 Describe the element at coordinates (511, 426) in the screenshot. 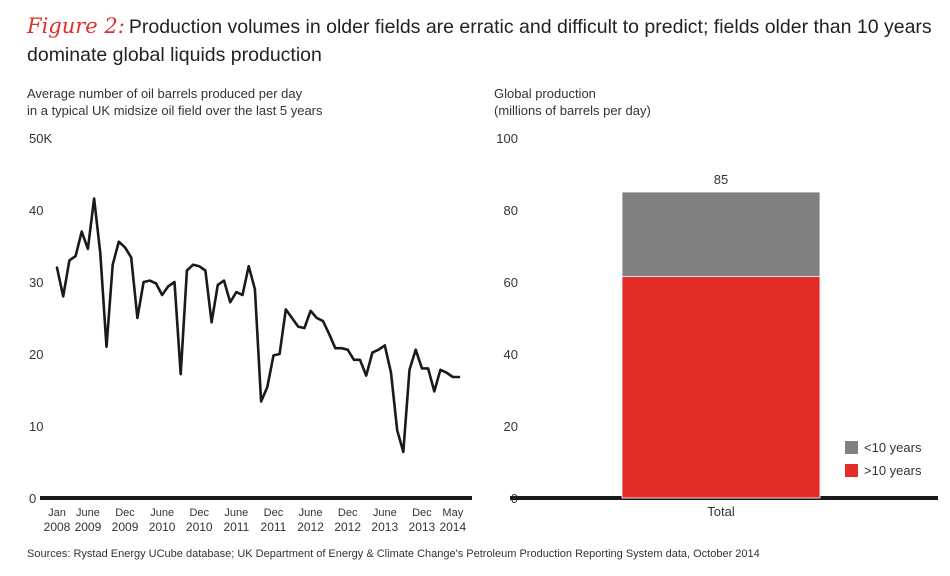

I see `bar-y-tick-label: 20` at that location.